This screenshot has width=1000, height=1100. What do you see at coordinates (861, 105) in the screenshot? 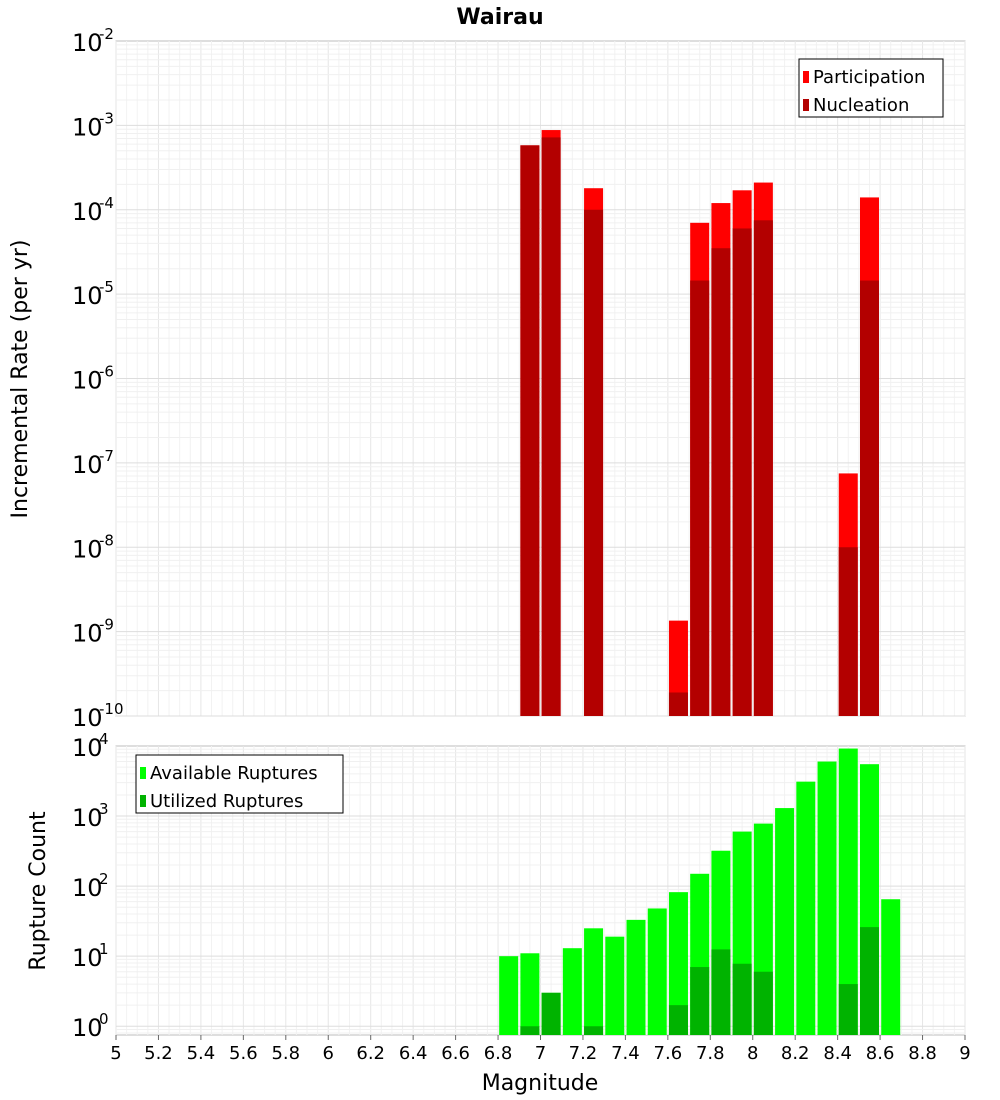
I see `legend-label: Nucleation` at bounding box center [861, 105].